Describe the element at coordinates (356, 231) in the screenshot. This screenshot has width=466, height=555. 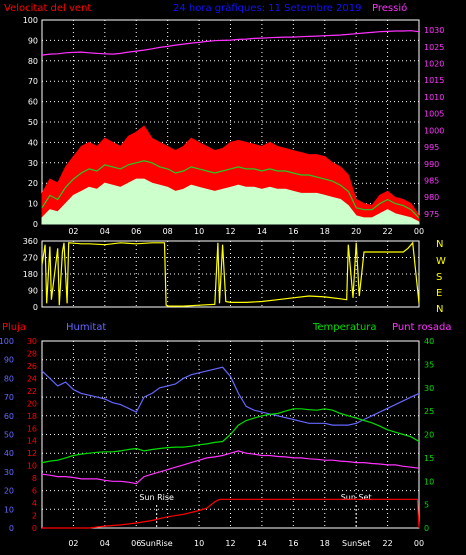
I see `wind-x-tick: 20` at that location.